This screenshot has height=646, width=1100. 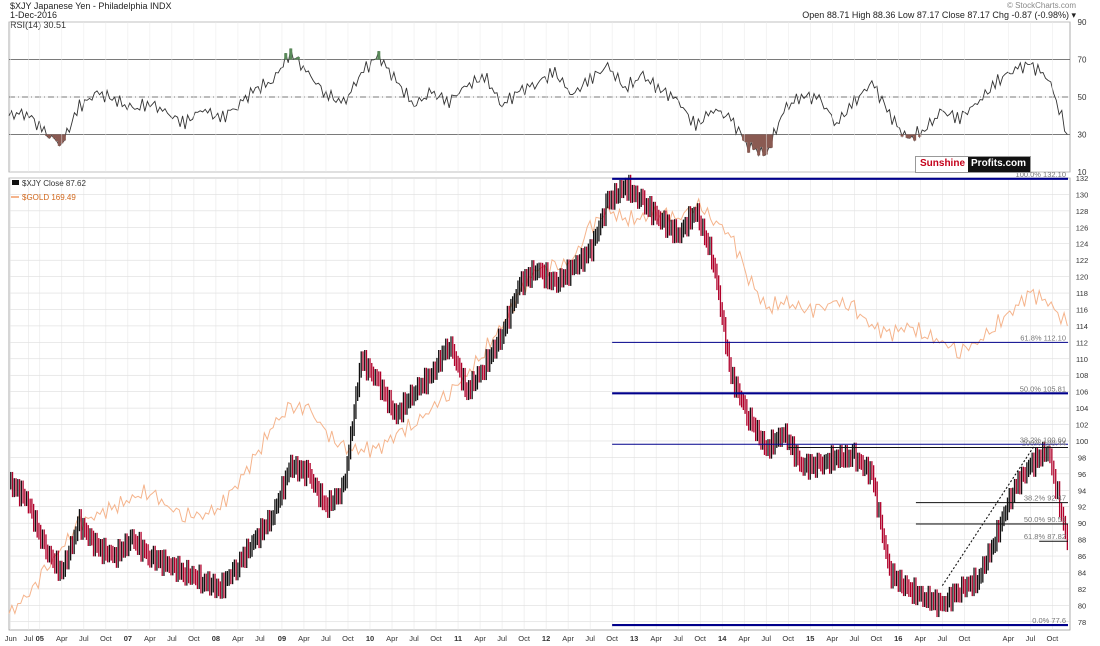 I want to click on price-y-tick-label: 98, so click(x=1082, y=457).